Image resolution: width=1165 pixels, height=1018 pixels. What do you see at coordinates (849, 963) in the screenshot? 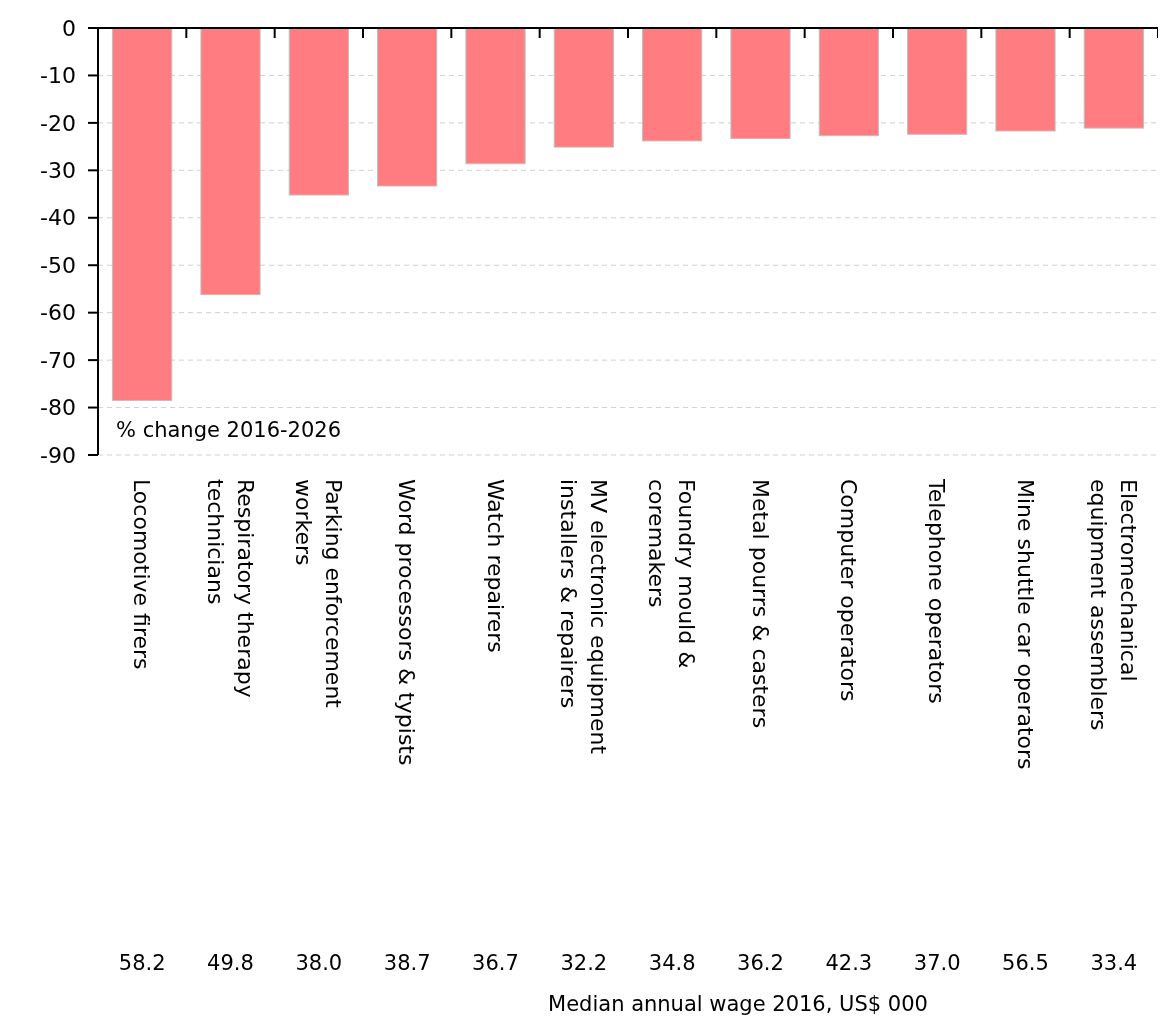
I see `text: 42.3` at bounding box center [849, 963].